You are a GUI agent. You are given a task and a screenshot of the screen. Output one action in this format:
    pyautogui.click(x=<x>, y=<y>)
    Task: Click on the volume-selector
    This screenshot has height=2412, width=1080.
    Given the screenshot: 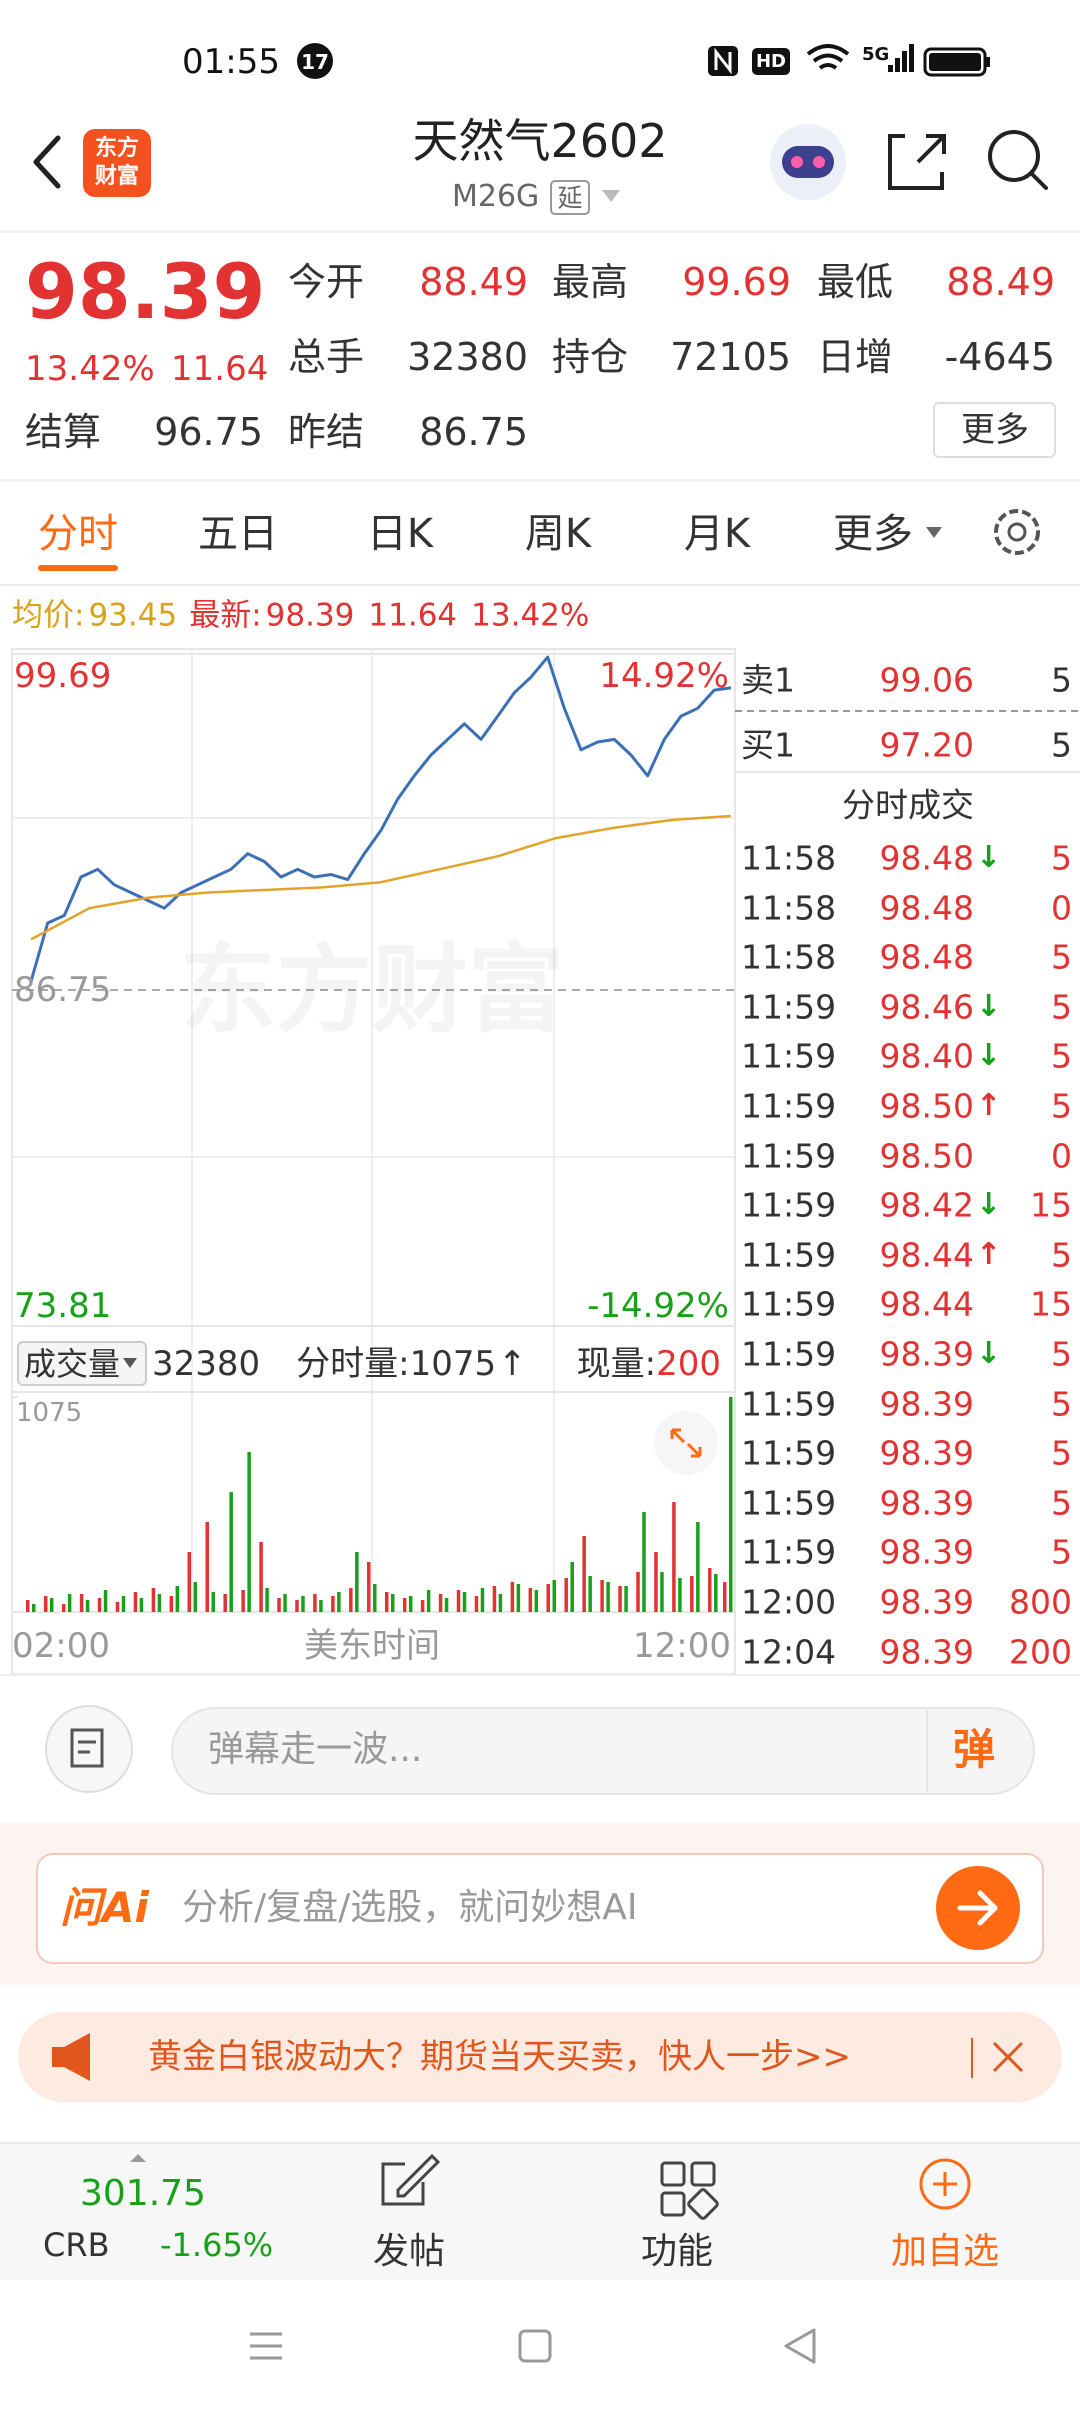 What is the action you would take?
    pyautogui.click(x=82, y=1363)
    